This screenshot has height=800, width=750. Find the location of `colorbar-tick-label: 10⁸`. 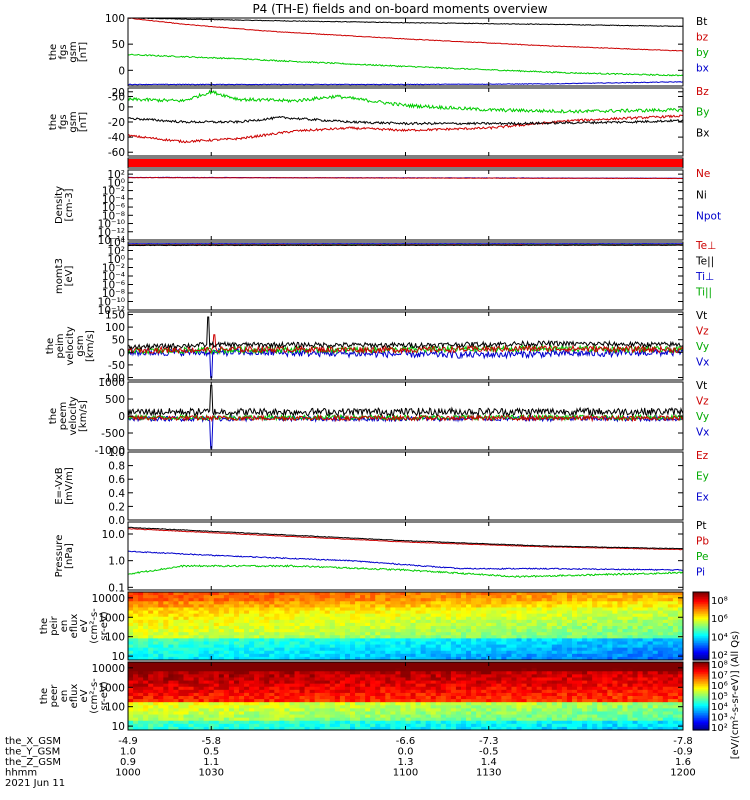

colorbar-tick-label: 10⁸ is located at coordinates (719, 601).